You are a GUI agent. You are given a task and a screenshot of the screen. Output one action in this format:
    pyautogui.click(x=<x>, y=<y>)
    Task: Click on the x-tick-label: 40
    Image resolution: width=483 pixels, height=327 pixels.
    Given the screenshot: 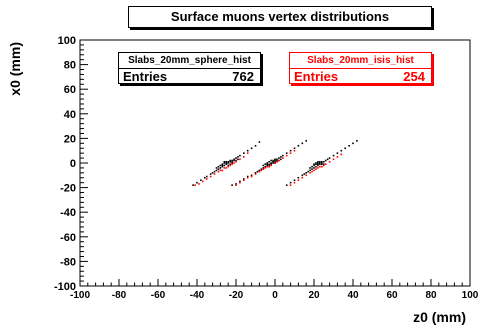 What is the action you would take?
    pyautogui.click(x=353, y=295)
    